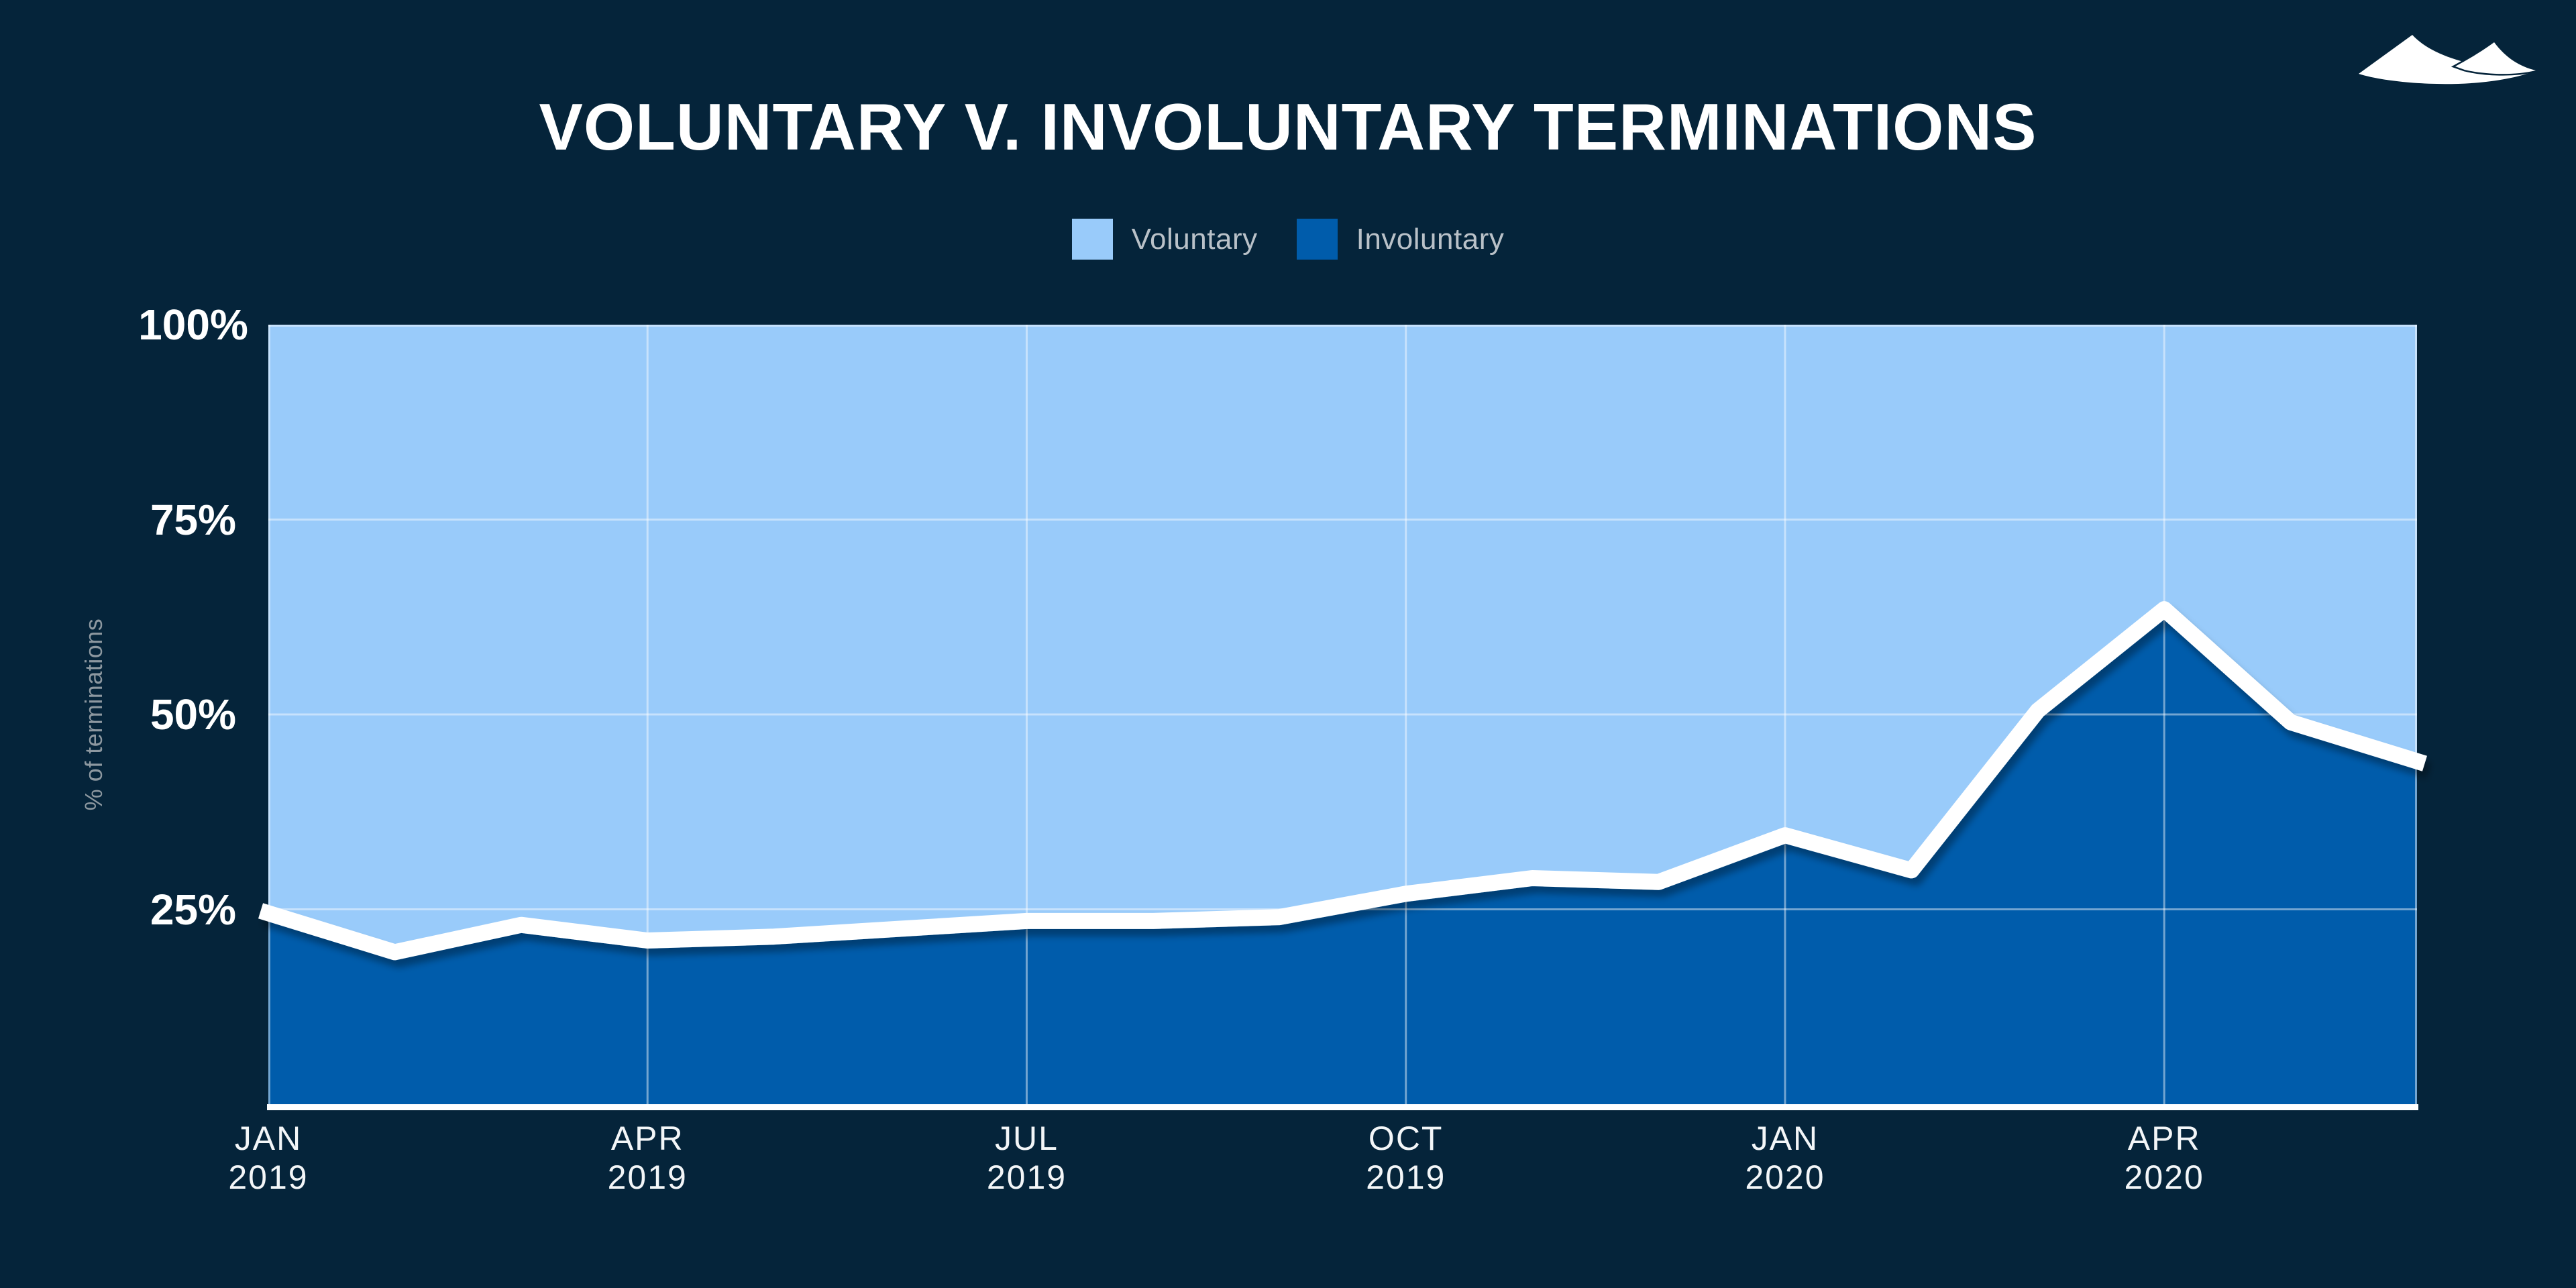 Image resolution: width=2576 pixels, height=1288 pixels. Describe the element at coordinates (1785, 1158) in the screenshot. I see `x-tick-label: JAN 2020` at that location.